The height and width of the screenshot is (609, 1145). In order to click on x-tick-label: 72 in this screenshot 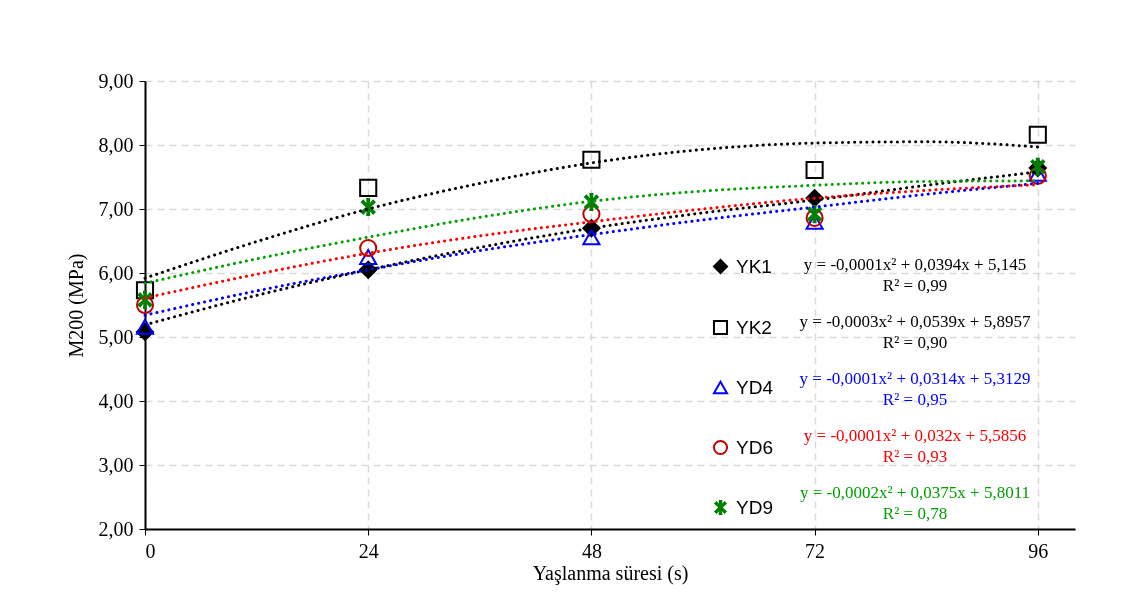, I will do `click(815, 550)`.